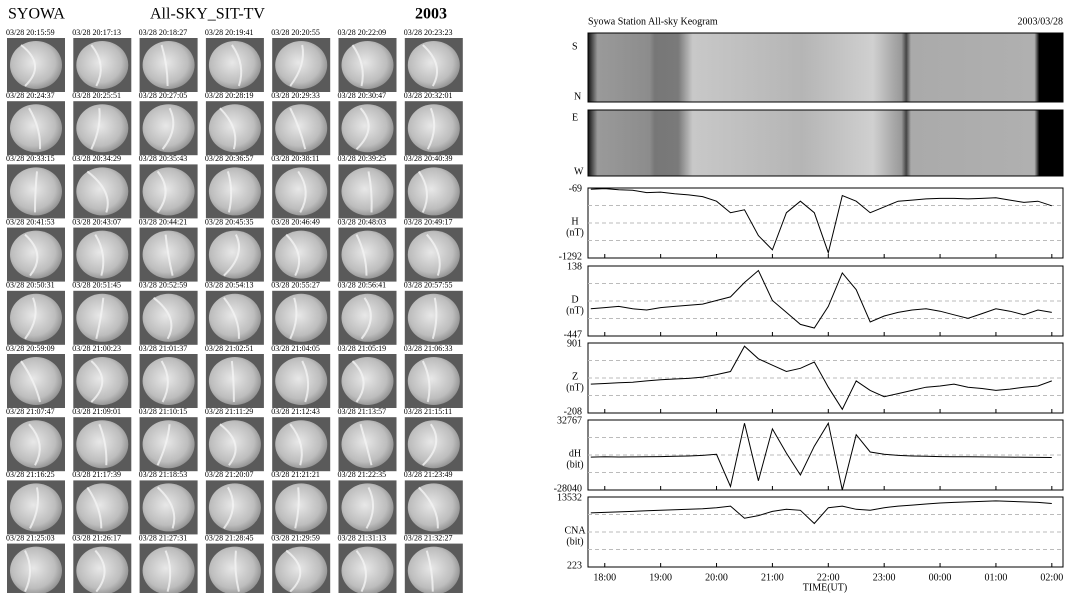 The image size is (1078, 593). I want to click on y-max-label: 138, so click(574, 266).